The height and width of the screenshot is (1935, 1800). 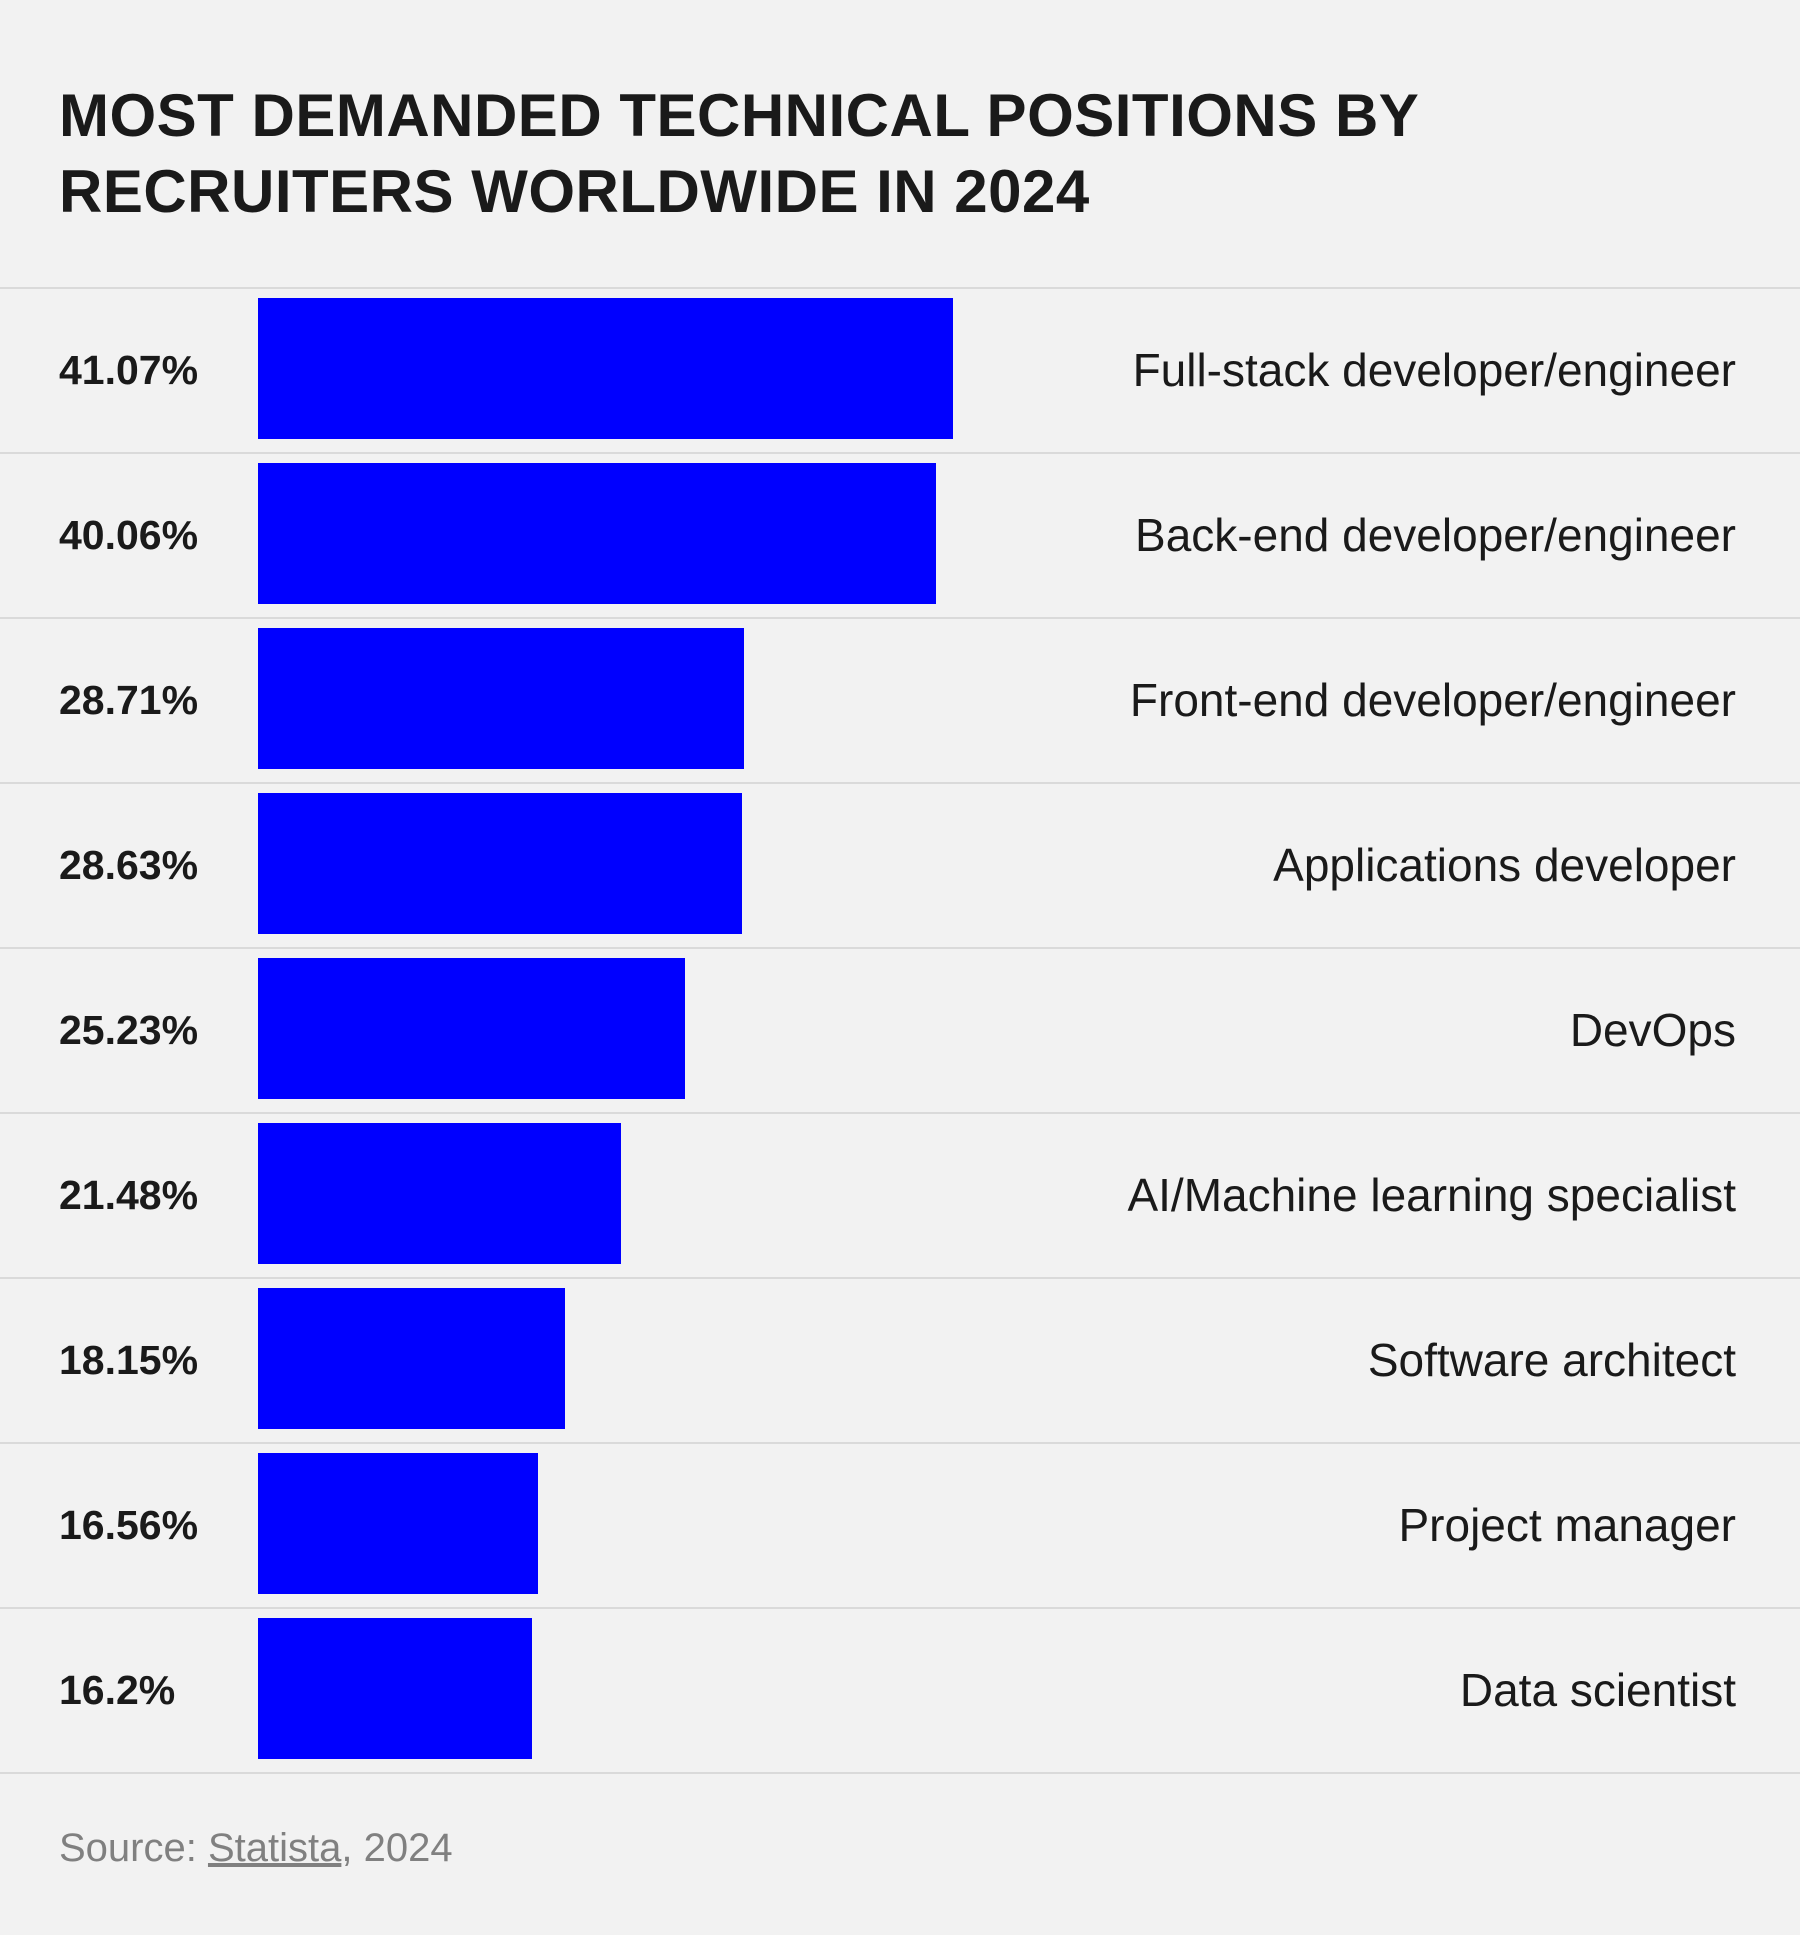 I want to click on category-label: Data scientist, so click(x=1597, y=1690).